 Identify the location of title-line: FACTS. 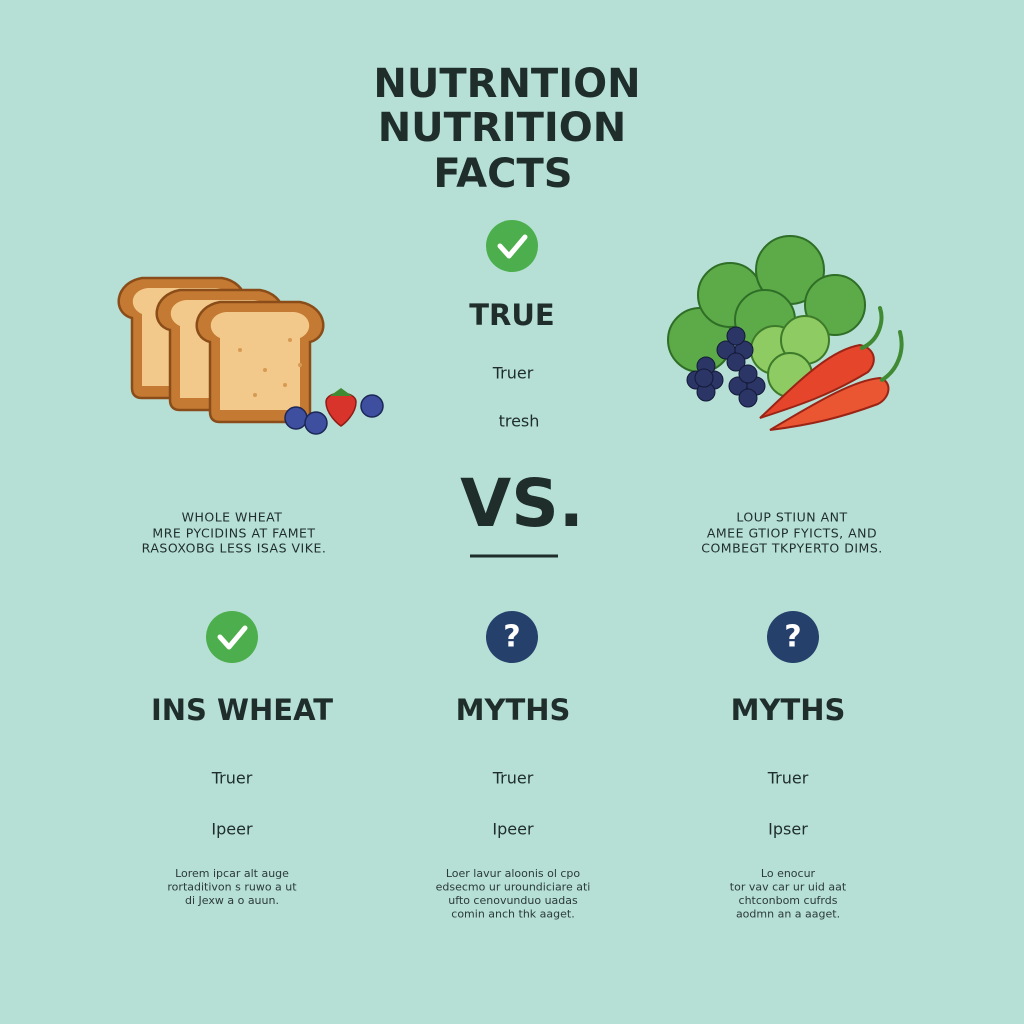
(502, 174).